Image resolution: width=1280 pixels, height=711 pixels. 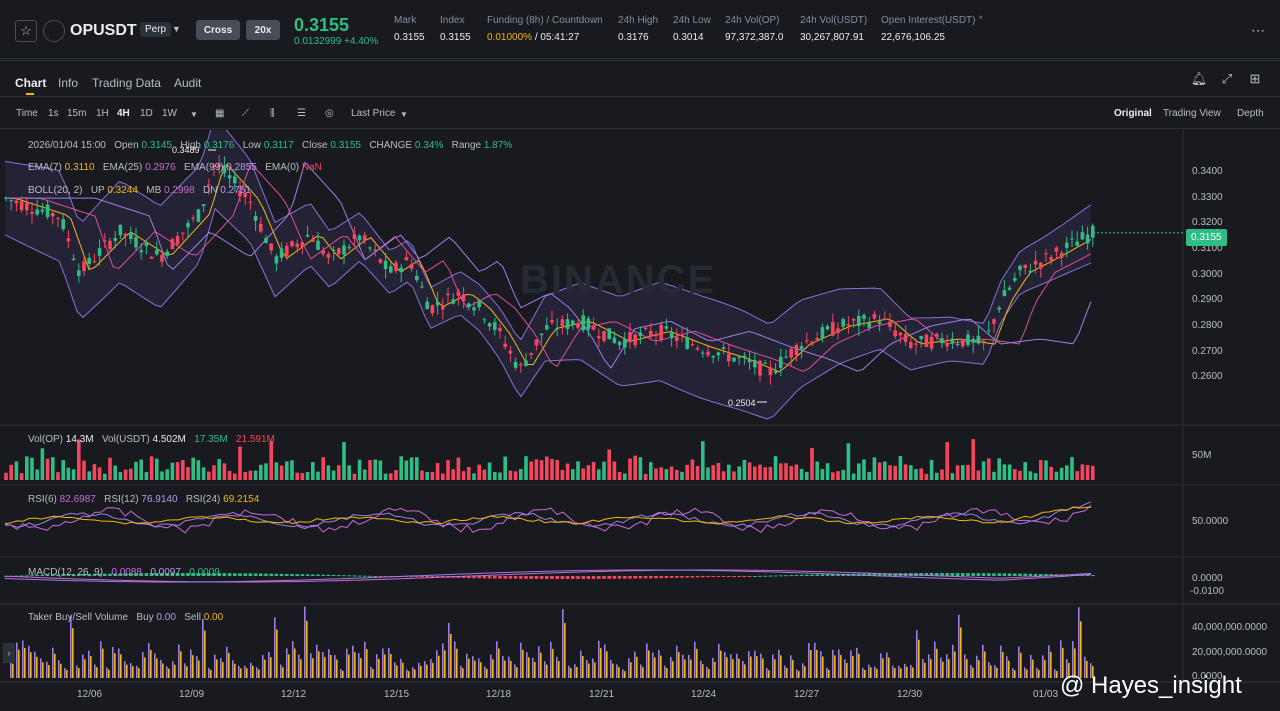 What do you see at coordinates (329, 113) in the screenshot?
I see `target-icon: ◎` at bounding box center [329, 113].